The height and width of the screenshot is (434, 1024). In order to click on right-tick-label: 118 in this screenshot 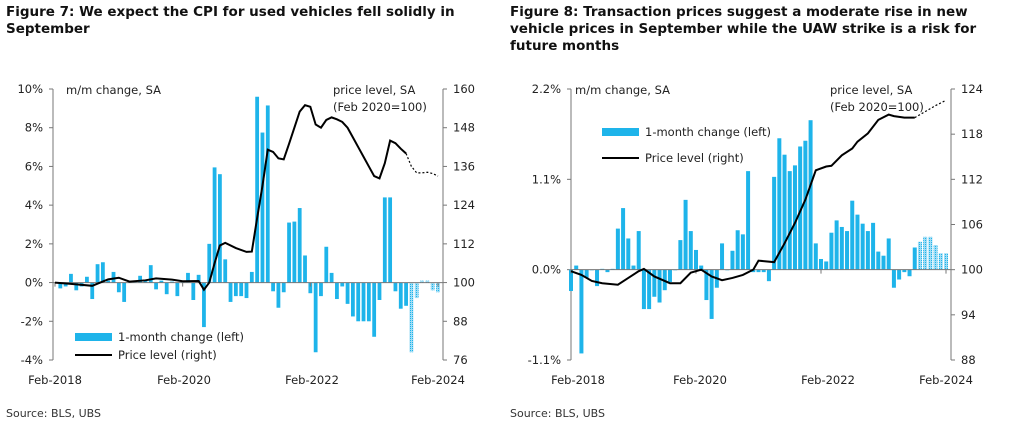, I will do `click(972, 134)`.